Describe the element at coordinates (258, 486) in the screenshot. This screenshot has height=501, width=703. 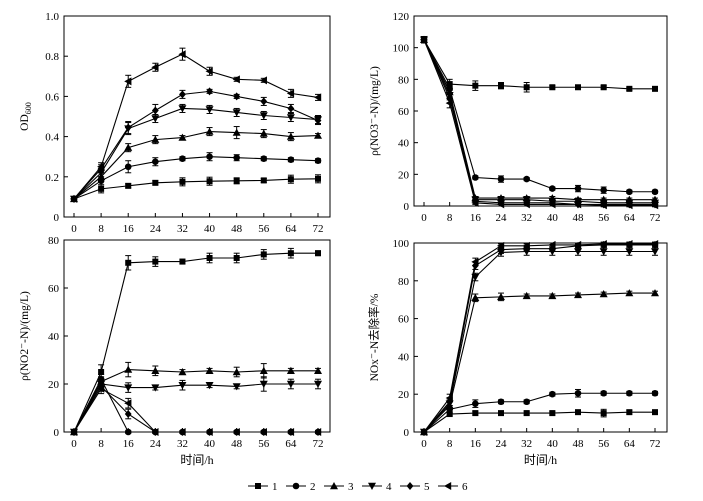
I see `legend-marker` at that location.